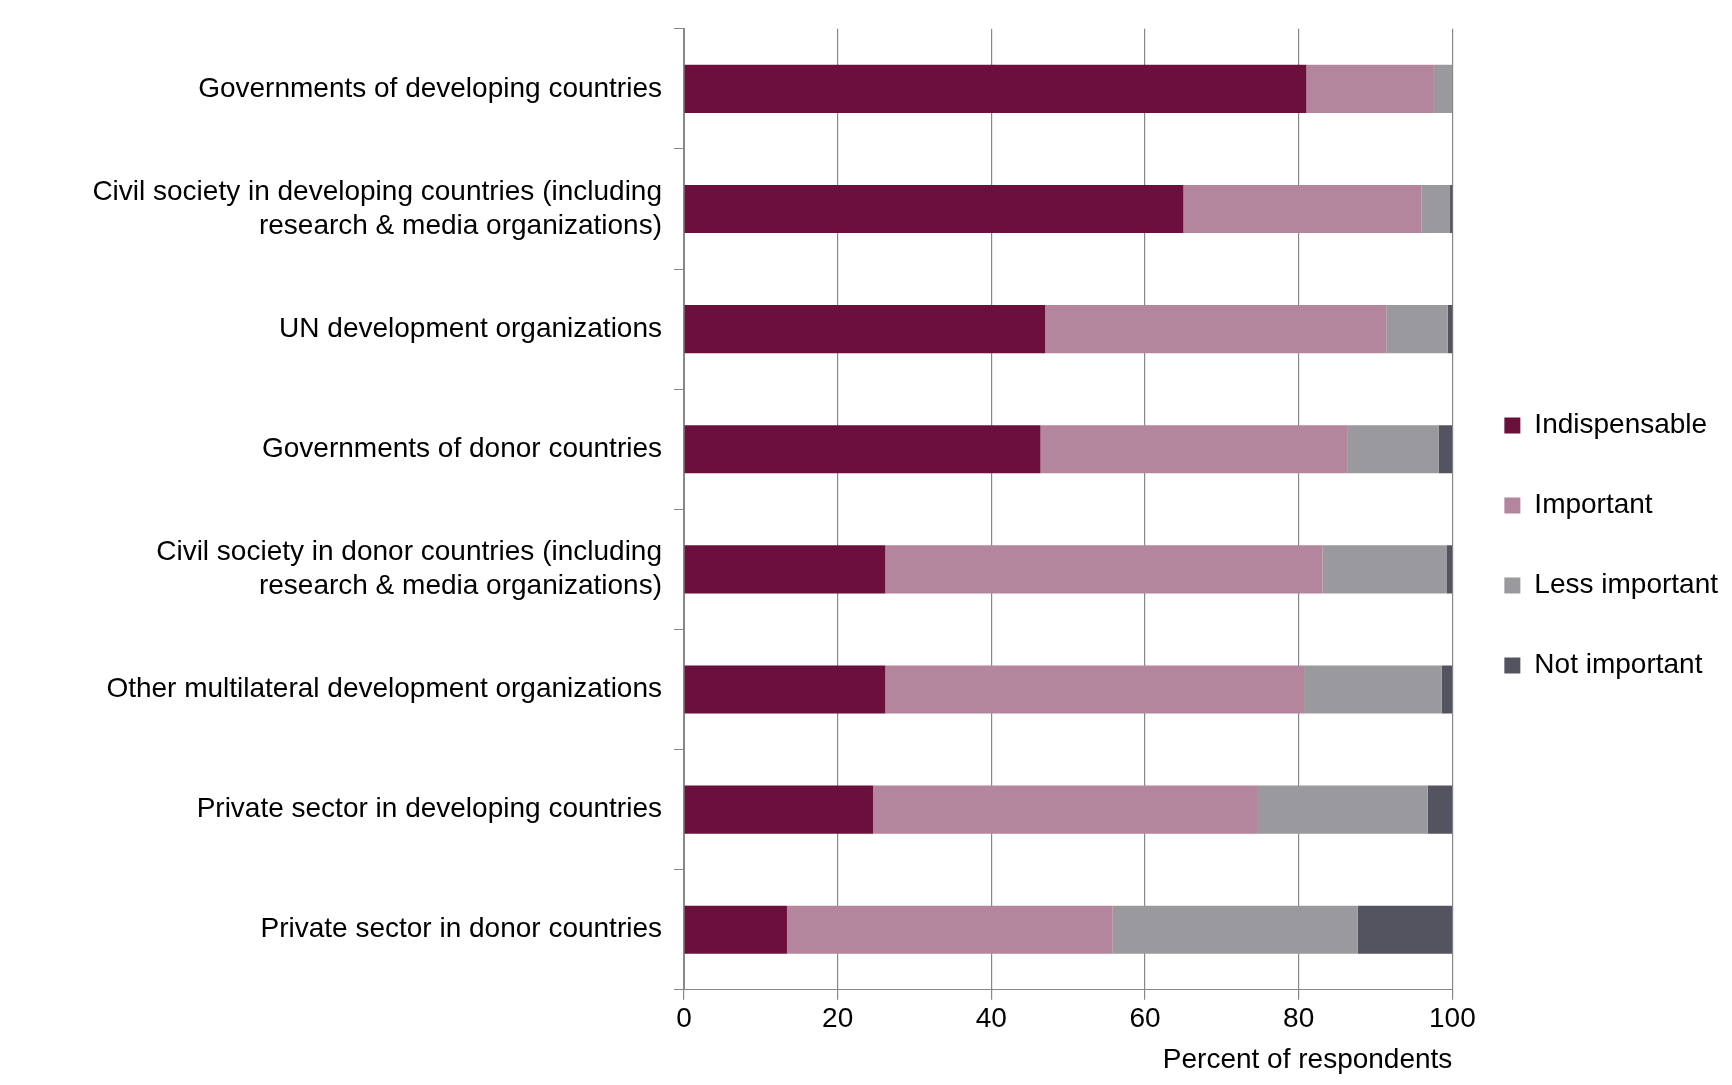 The width and height of the screenshot is (1732, 1085). What do you see at coordinates (1452, 1018) in the screenshot?
I see `x-tick-label: 100` at bounding box center [1452, 1018].